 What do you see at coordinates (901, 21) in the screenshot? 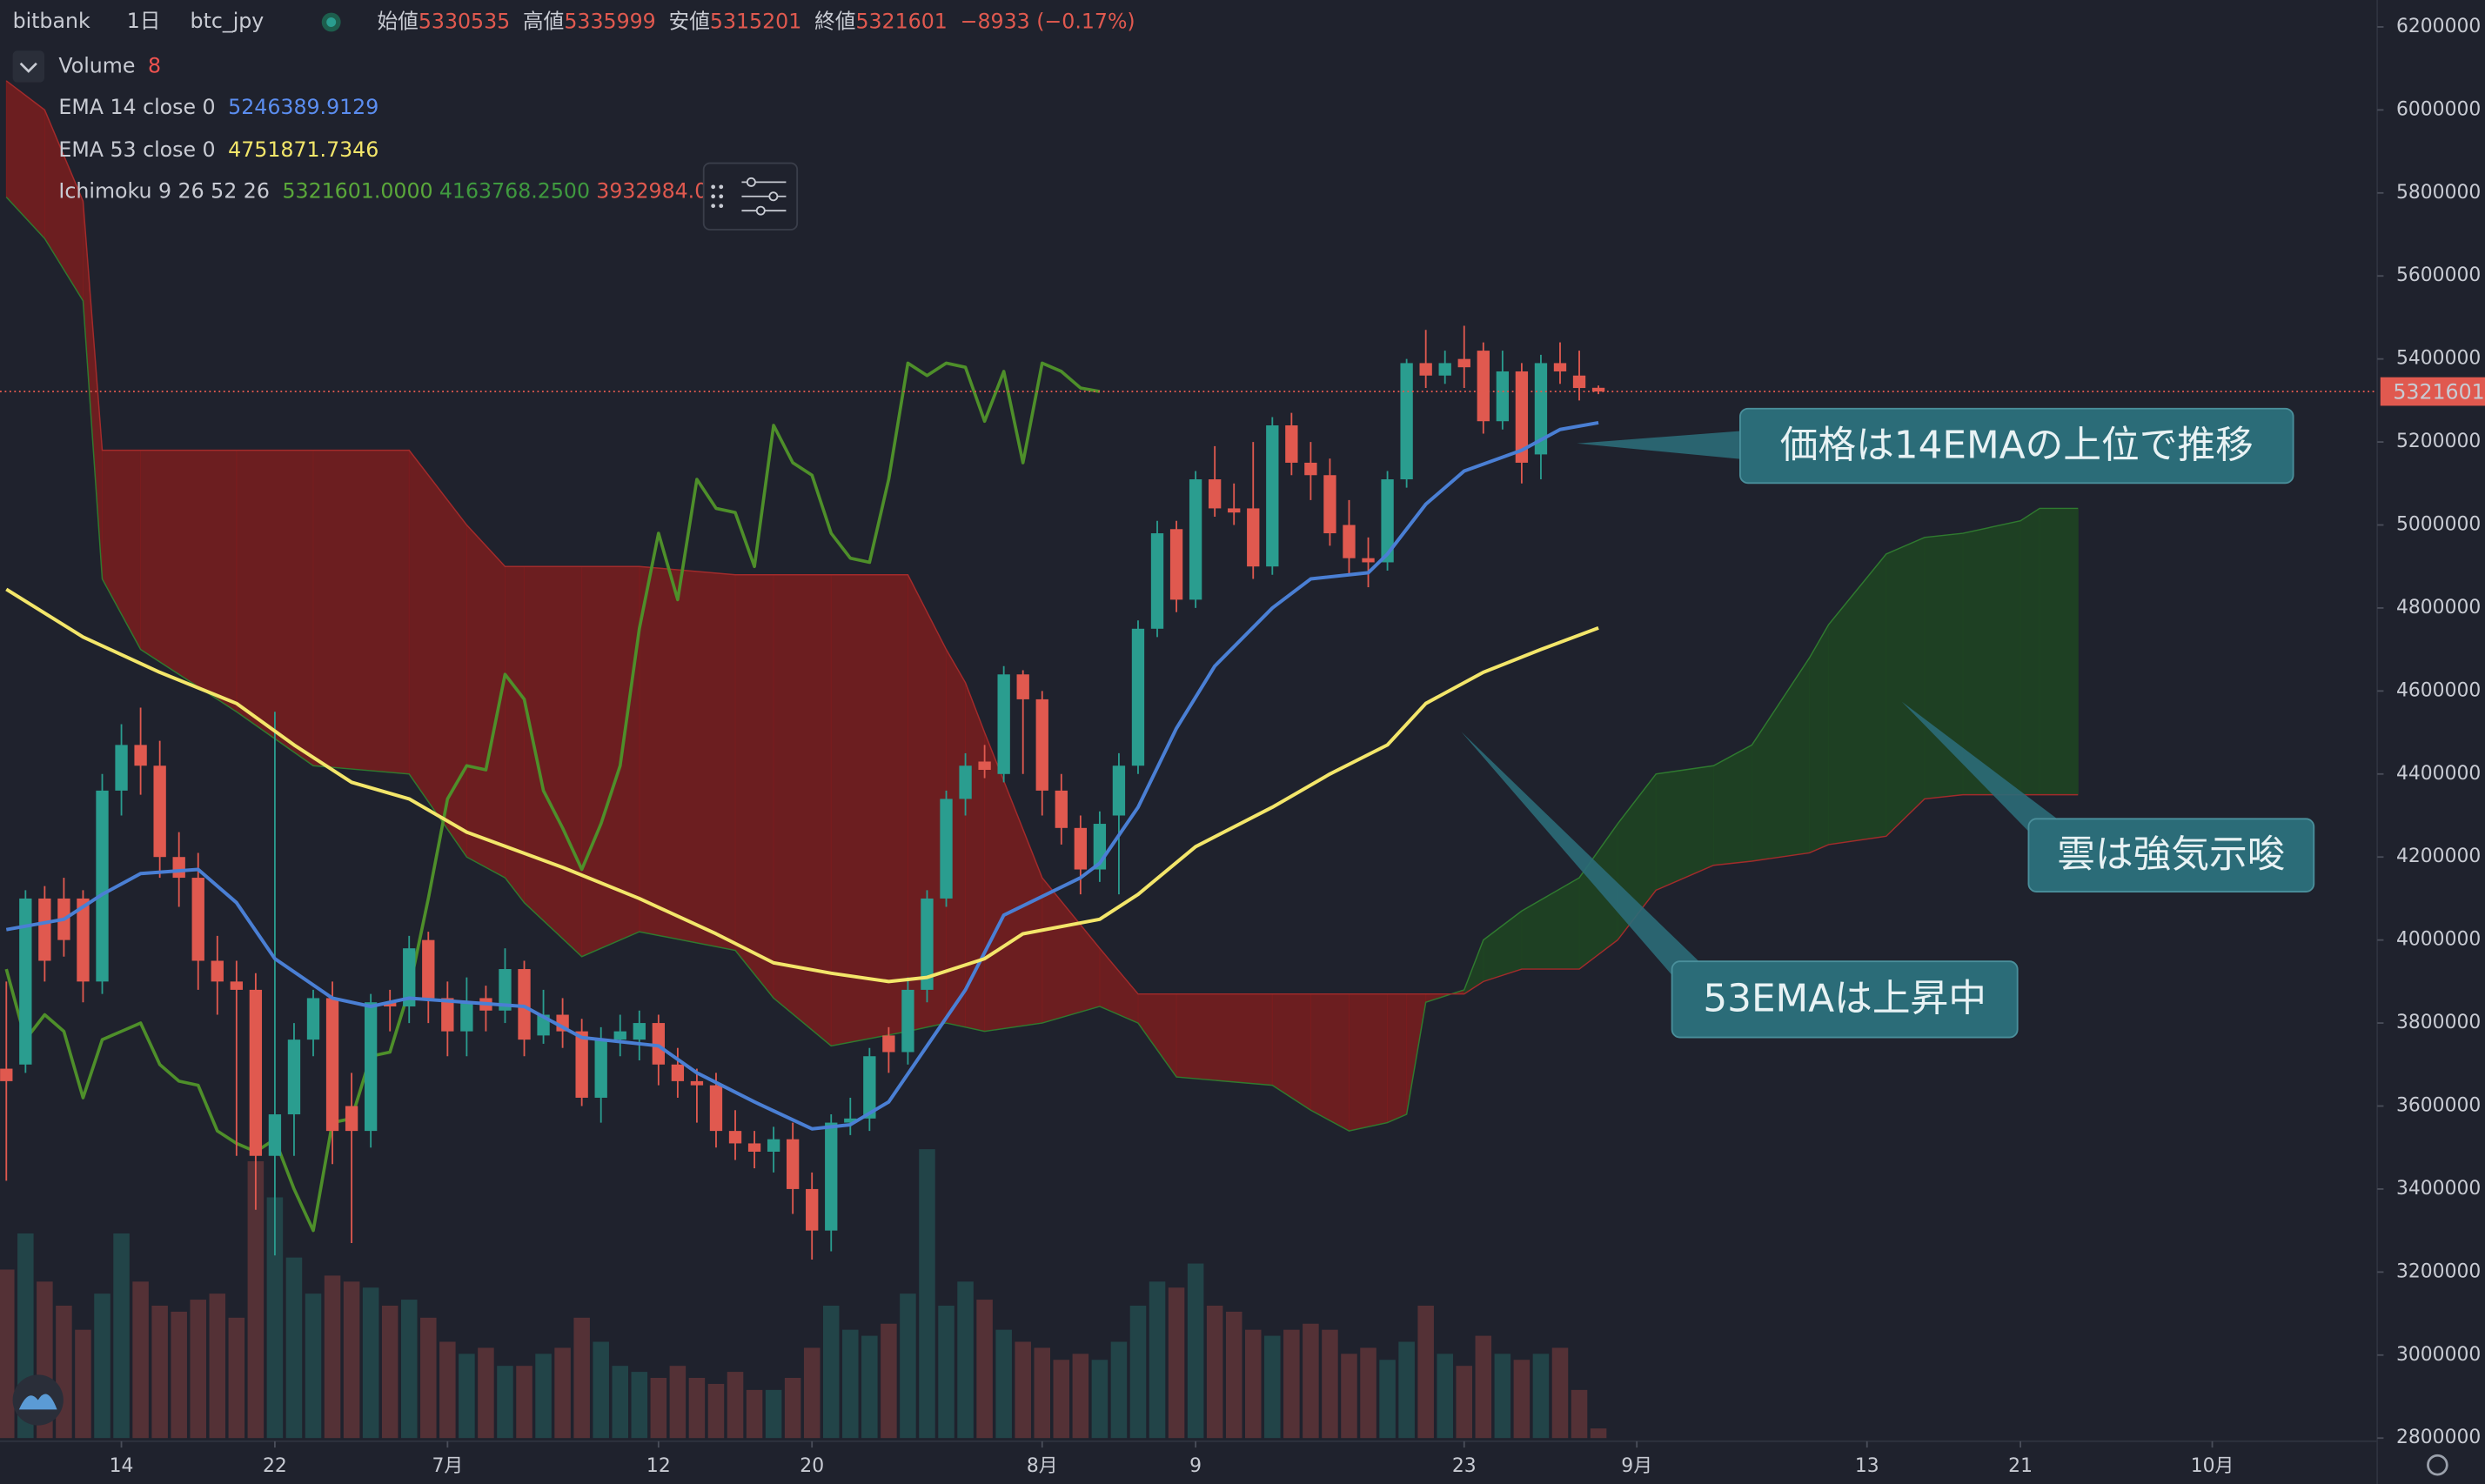
I see `close-value: 5321601` at bounding box center [901, 21].